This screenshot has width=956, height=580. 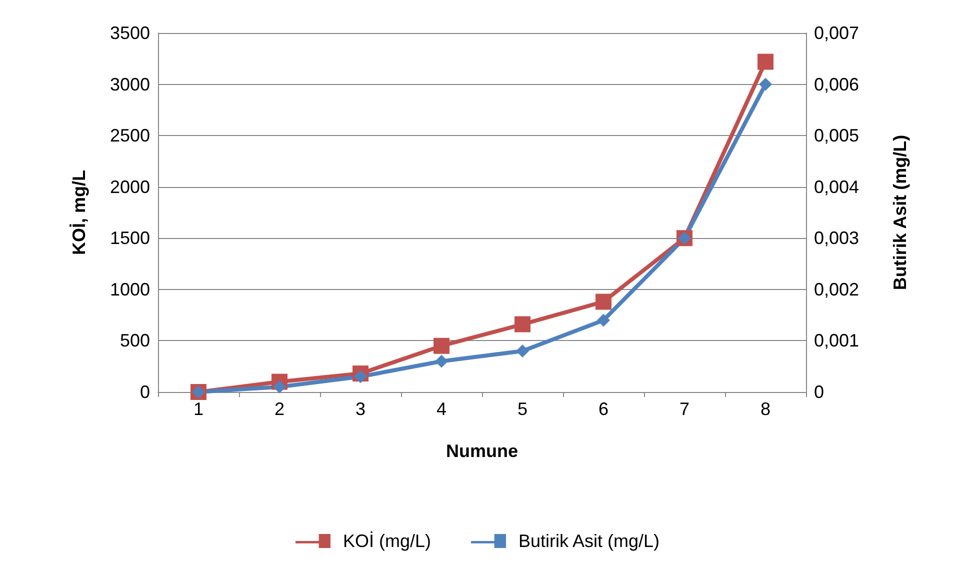 What do you see at coordinates (145, 392) in the screenshot?
I see `y-tick-label: 0` at bounding box center [145, 392].